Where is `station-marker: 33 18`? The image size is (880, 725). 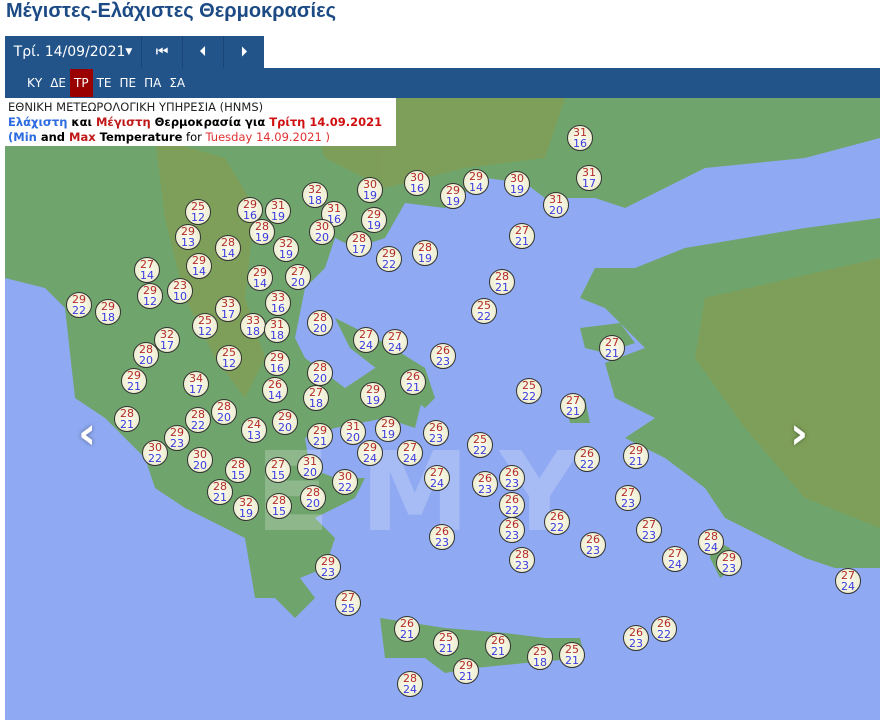
station-marker: 33 18 is located at coordinates (253, 326).